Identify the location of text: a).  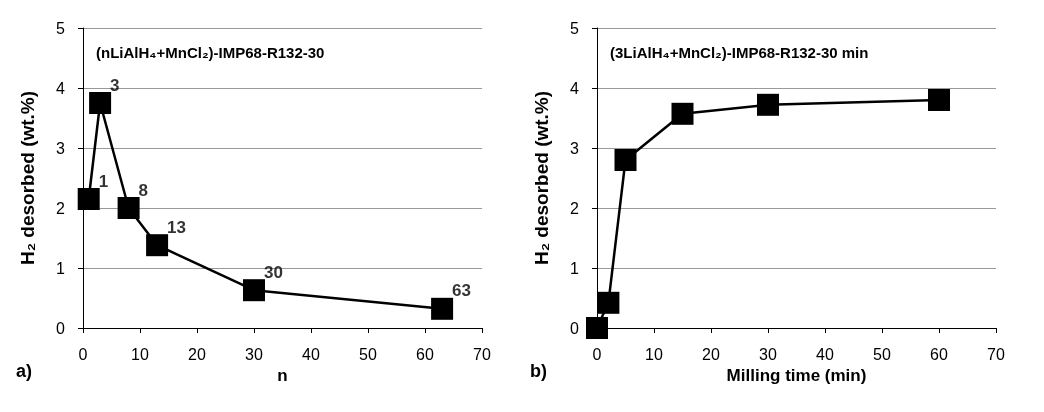
(24, 371).